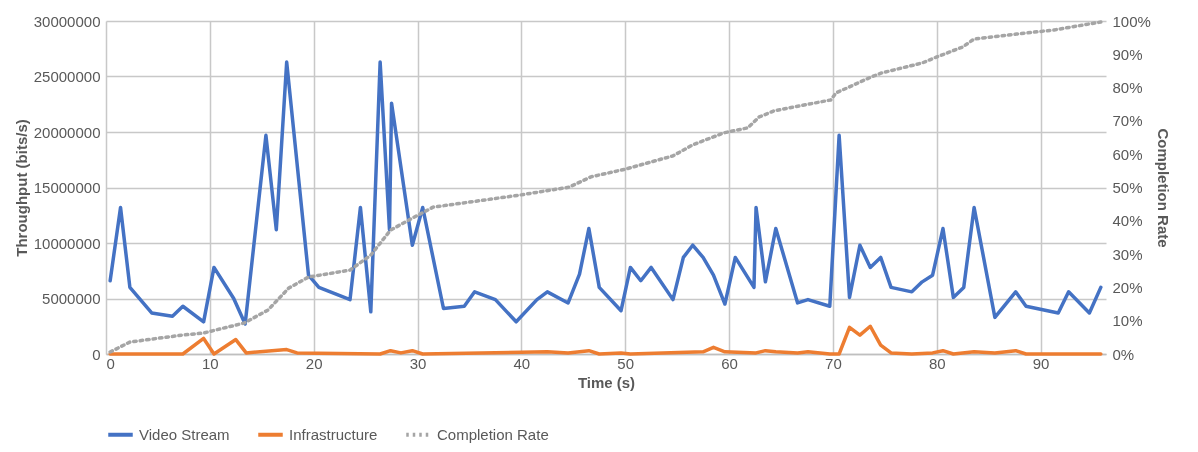  What do you see at coordinates (1127, 121) in the screenshot?
I see `y2-tick-label: 70%` at bounding box center [1127, 121].